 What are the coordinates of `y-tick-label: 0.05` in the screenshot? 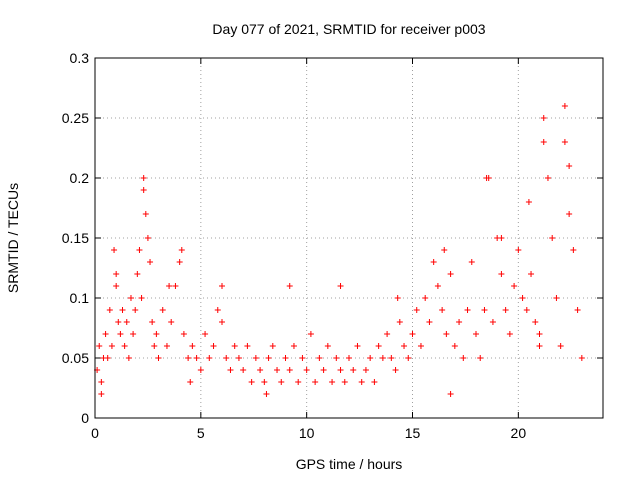 It's located at (75, 358).